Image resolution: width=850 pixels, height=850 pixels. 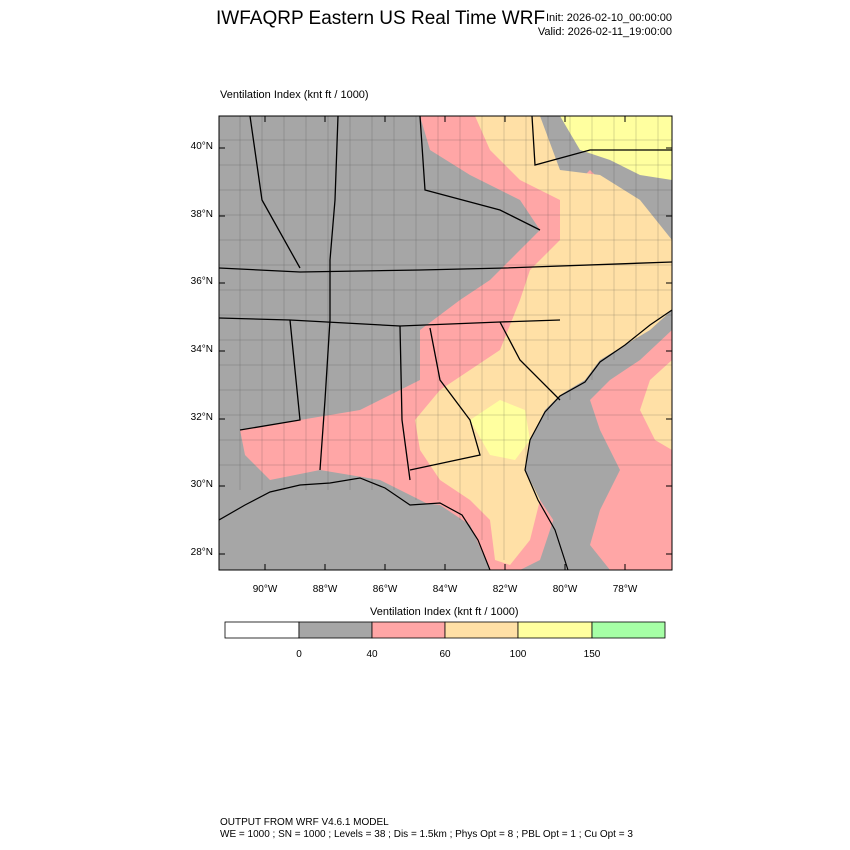 I want to click on ocean-offshore-peach, so click(x=656, y=405).